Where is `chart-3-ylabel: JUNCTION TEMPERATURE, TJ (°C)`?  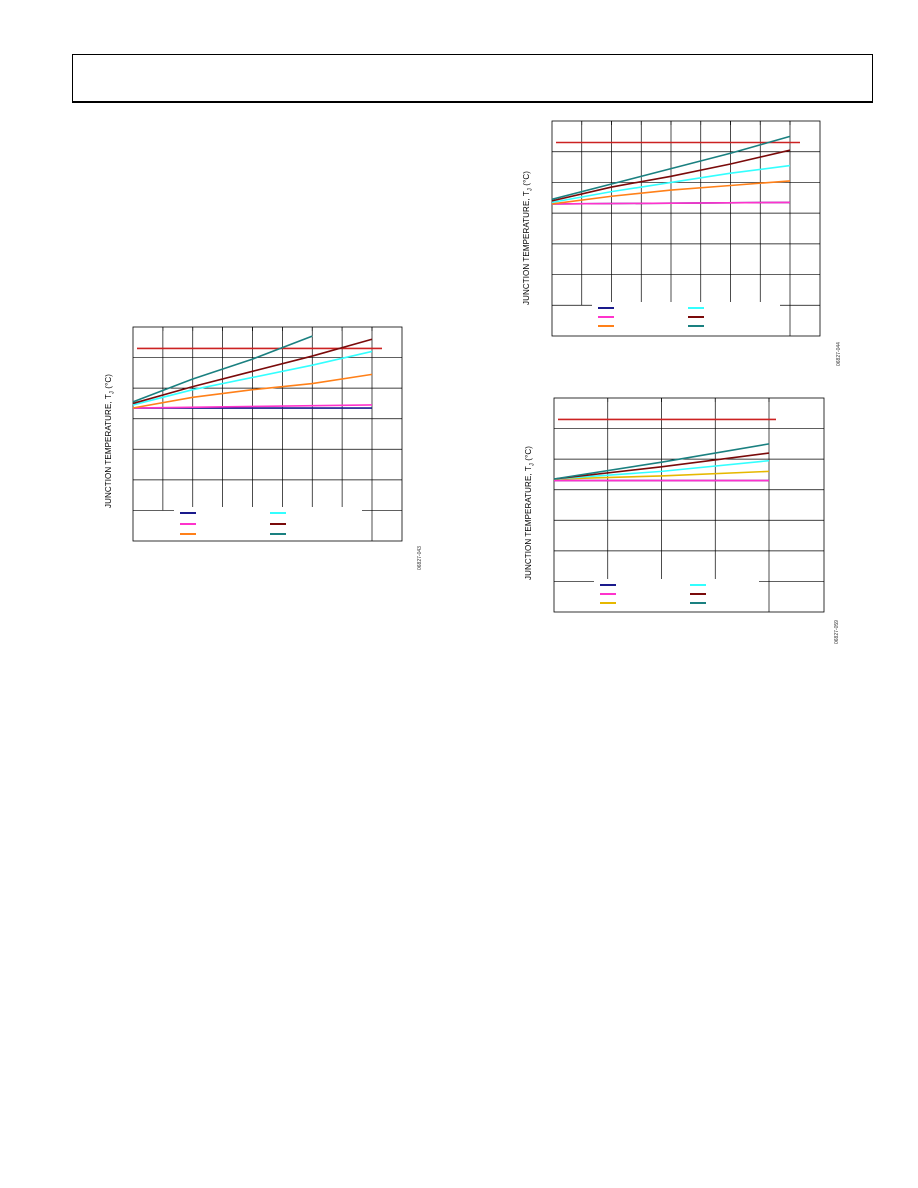
chart-3-ylabel: JUNCTION TEMPERATURE, TJ (°C) is located at coordinates (530, 512).